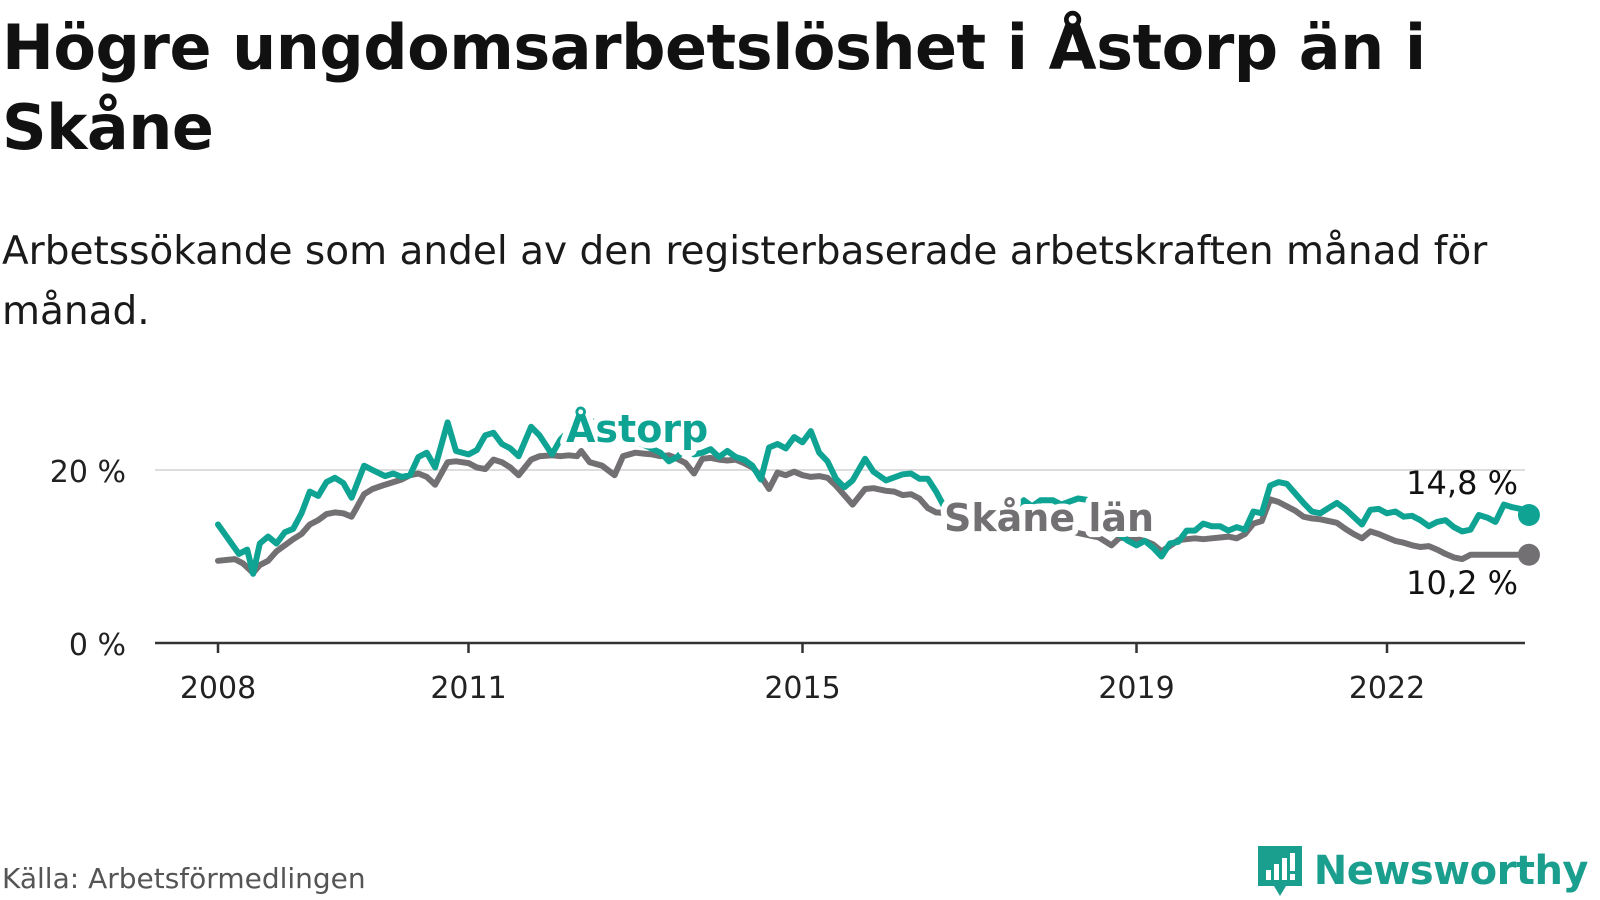 The height and width of the screenshot is (900, 1600). I want to click on end-label-astorp: 14,8 %, so click(1462, 483).